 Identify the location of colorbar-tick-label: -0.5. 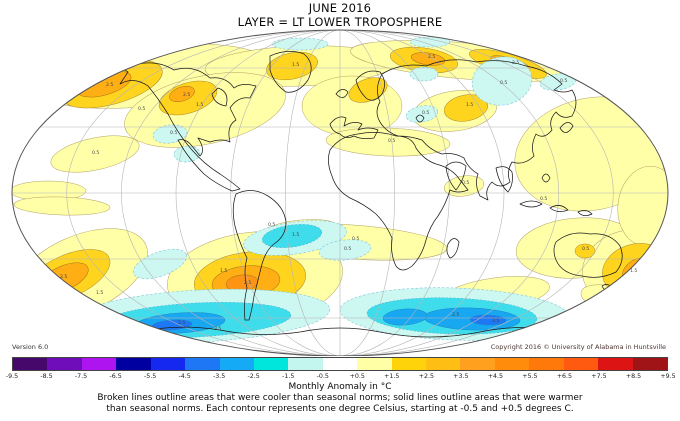
(322, 376).